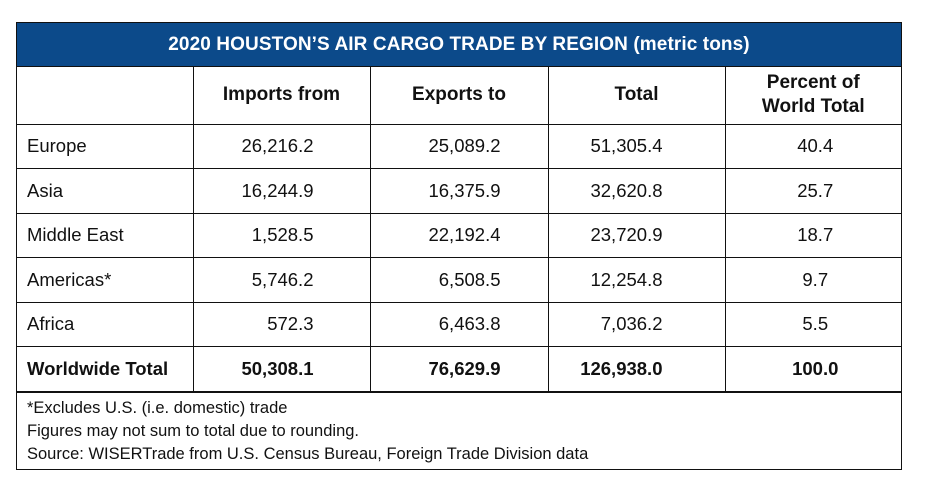 Image resolution: width=932 pixels, height=486 pixels. What do you see at coordinates (636, 235) in the screenshot?
I see `cell-total: 23,720.9` at bounding box center [636, 235].